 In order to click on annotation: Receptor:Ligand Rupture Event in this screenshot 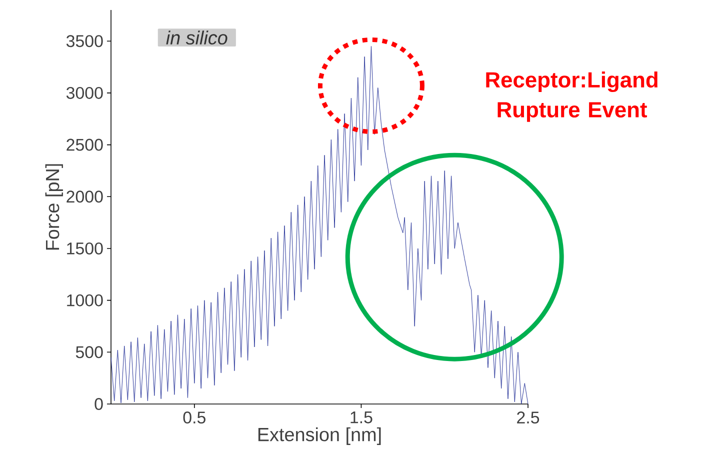, I will do `click(572, 97)`.